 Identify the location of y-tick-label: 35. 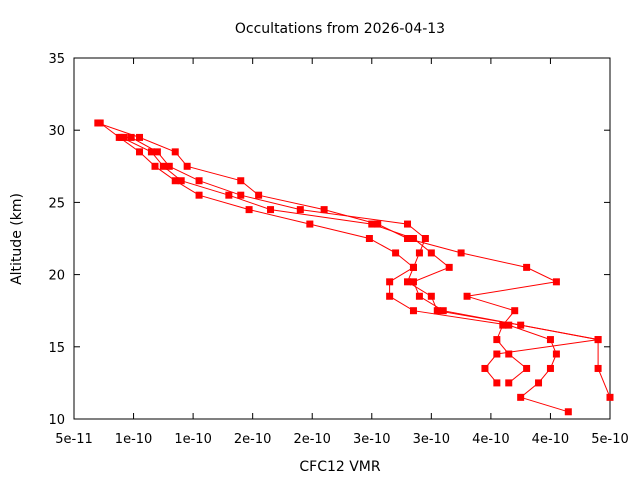
(56, 59).